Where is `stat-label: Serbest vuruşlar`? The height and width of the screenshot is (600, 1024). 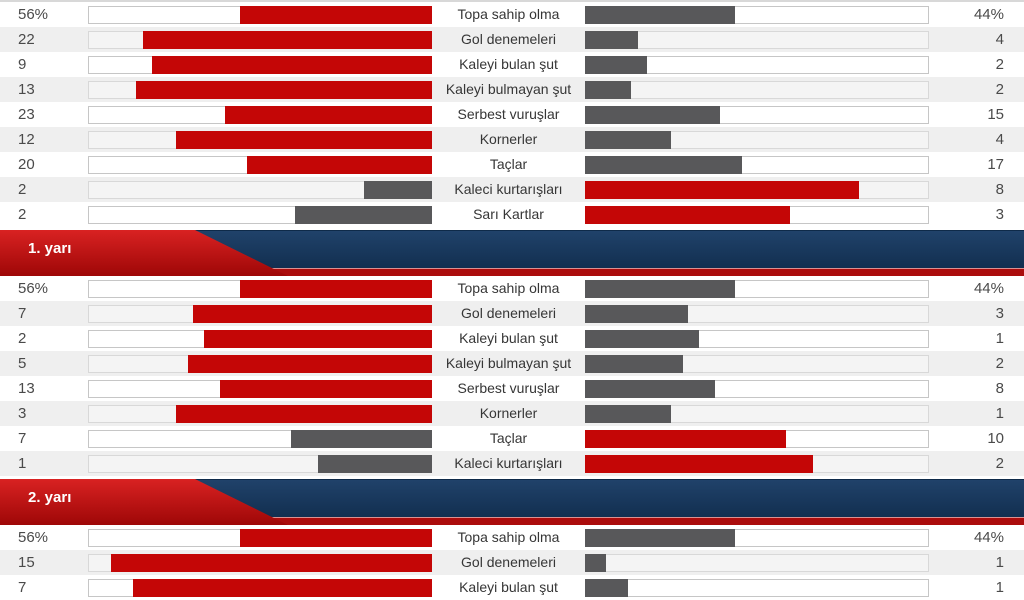
stat-label: Serbest vuruşlar is located at coordinates (508, 388).